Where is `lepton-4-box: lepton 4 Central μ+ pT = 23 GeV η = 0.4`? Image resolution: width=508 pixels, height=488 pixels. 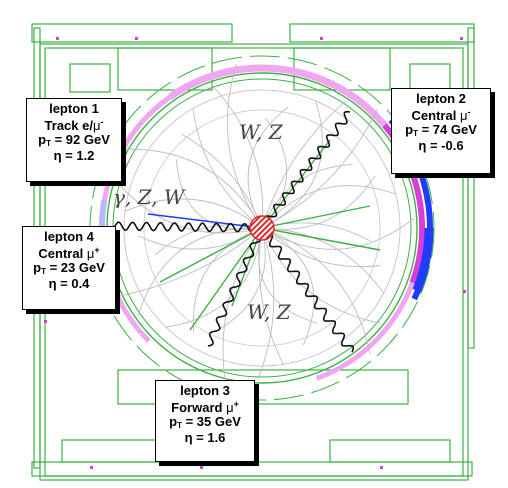 lepton-4-box: lepton 4 Central μ+ pT = 23 GeV η = 0.4 is located at coordinates (69, 268).